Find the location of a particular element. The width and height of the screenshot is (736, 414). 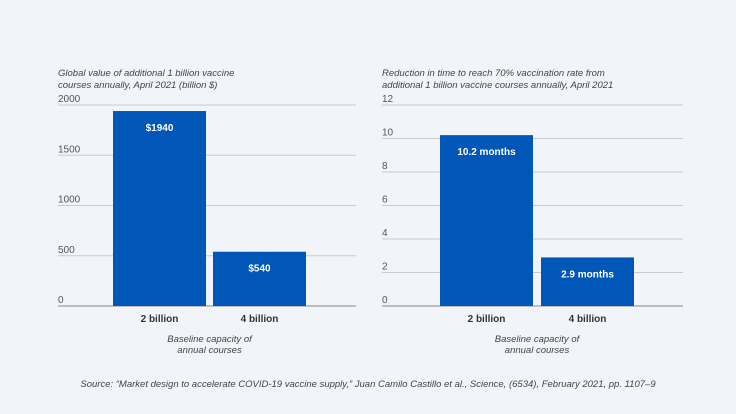

y-tick-label: 10 is located at coordinates (388, 133).